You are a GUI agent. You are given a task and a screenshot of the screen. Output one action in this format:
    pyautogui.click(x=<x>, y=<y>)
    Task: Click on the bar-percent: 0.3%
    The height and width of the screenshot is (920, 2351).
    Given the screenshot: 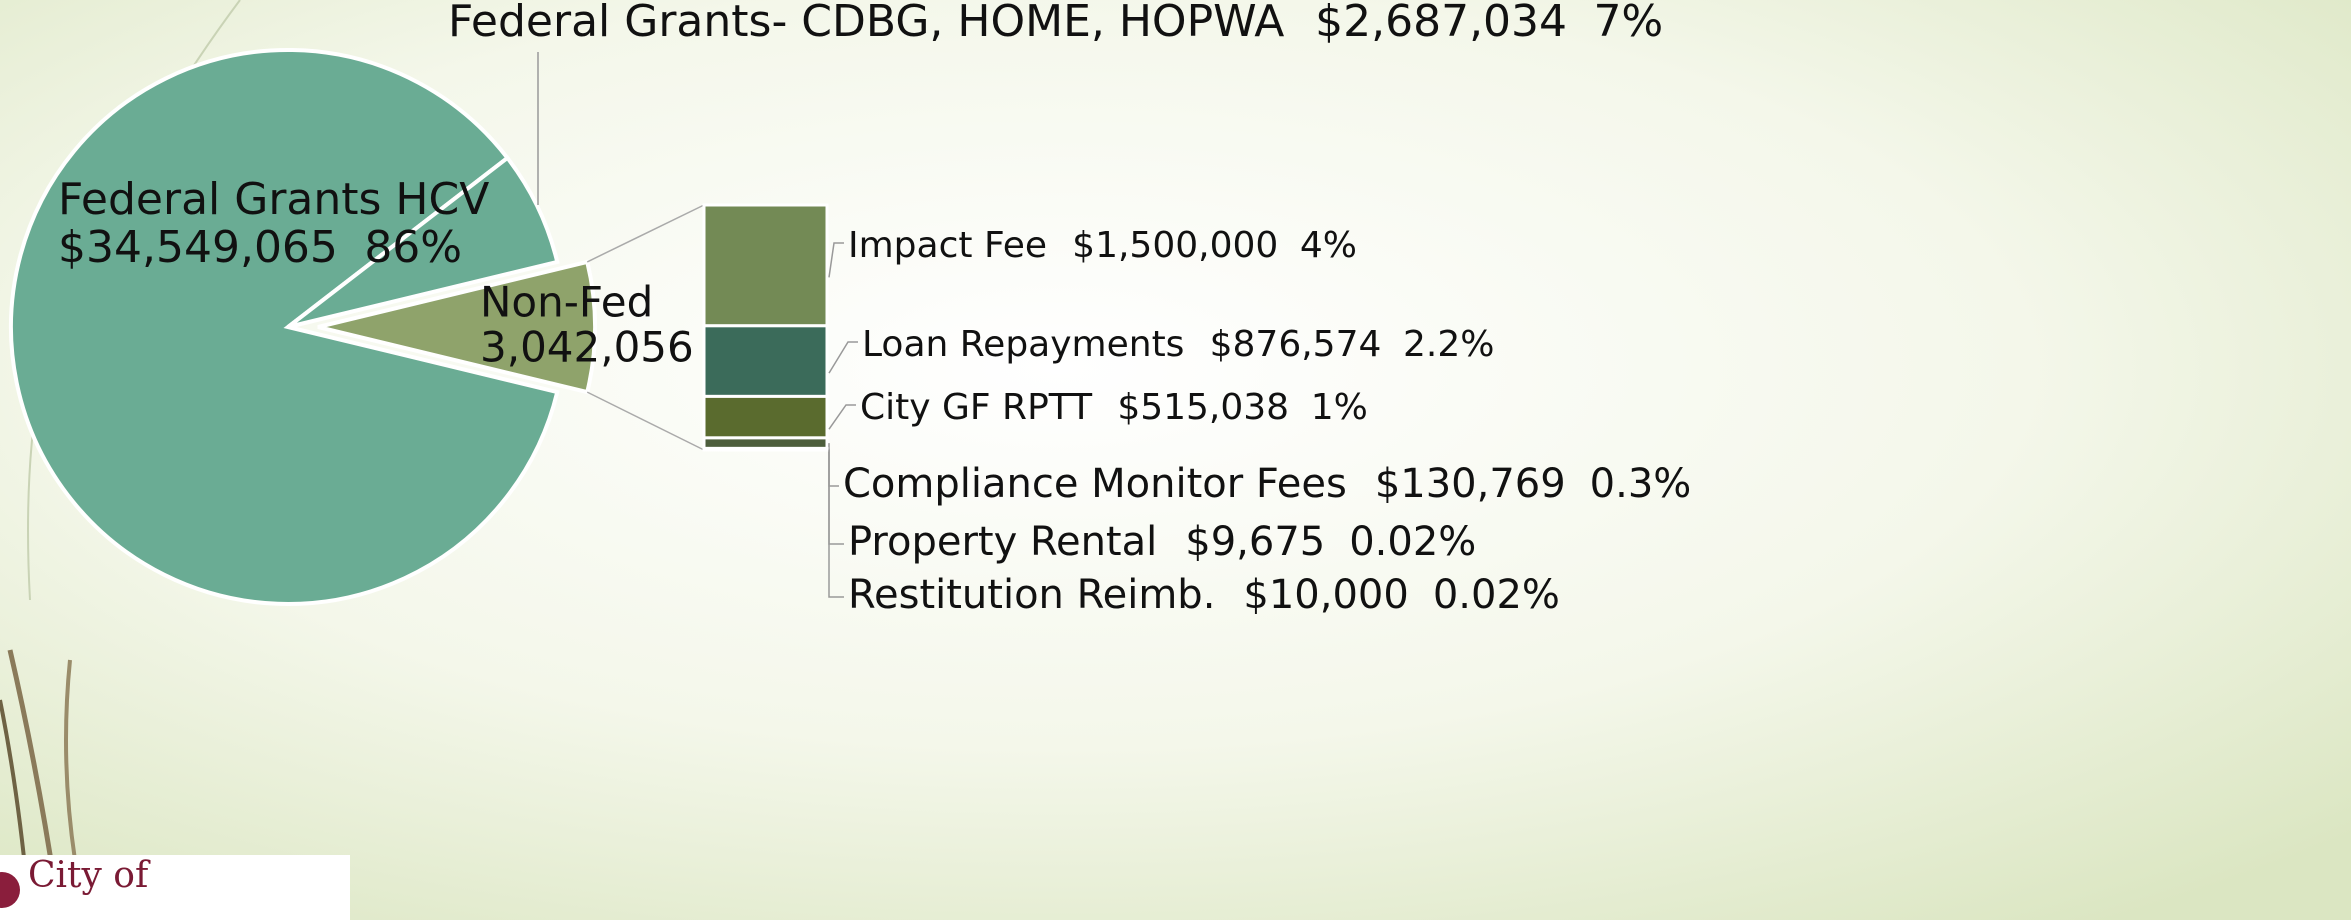 What is the action you would take?
    pyautogui.click(x=1641, y=484)
    